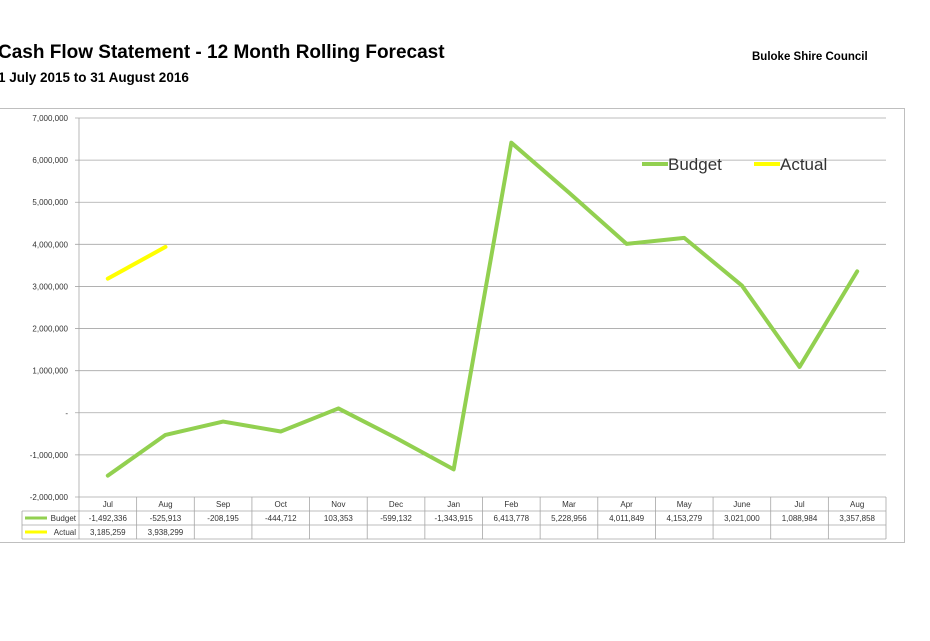 The width and height of the screenshot is (930, 641). Describe the element at coordinates (904, 325) in the screenshot. I see `chart-frame-right` at that location.